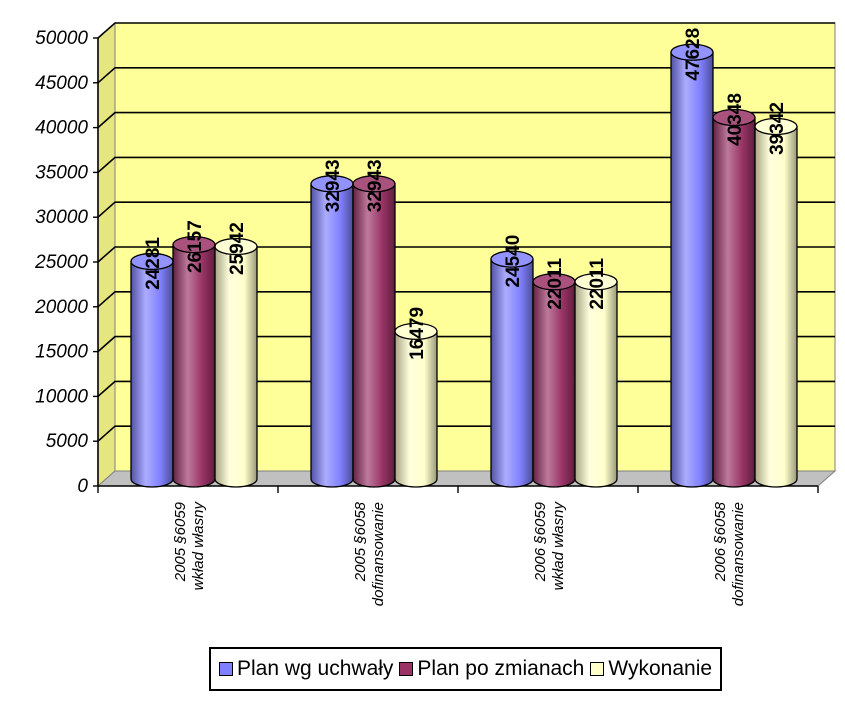  Describe the element at coordinates (729, 553) in the screenshot. I see `x-tick-label: 2006 §6058dofinansowanie` at that location.